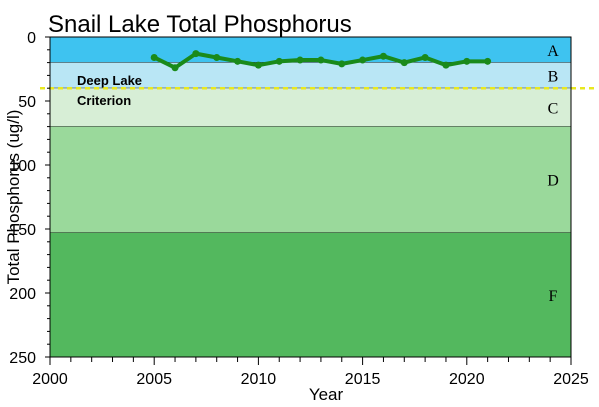 The image size is (599, 407). What do you see at coordinates (50, 379) in the screenshot?
I see `x-tick-label: 2000` at bounding box center [50, 379].